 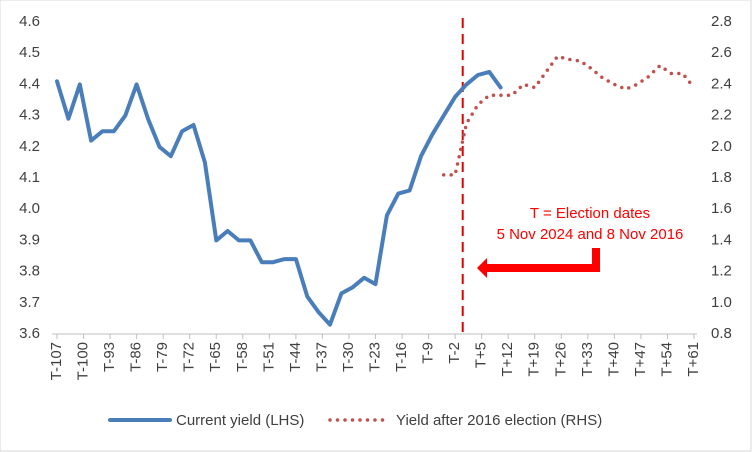 I want to click on y-tick-label: 4.3, so click(x=29, y=115).